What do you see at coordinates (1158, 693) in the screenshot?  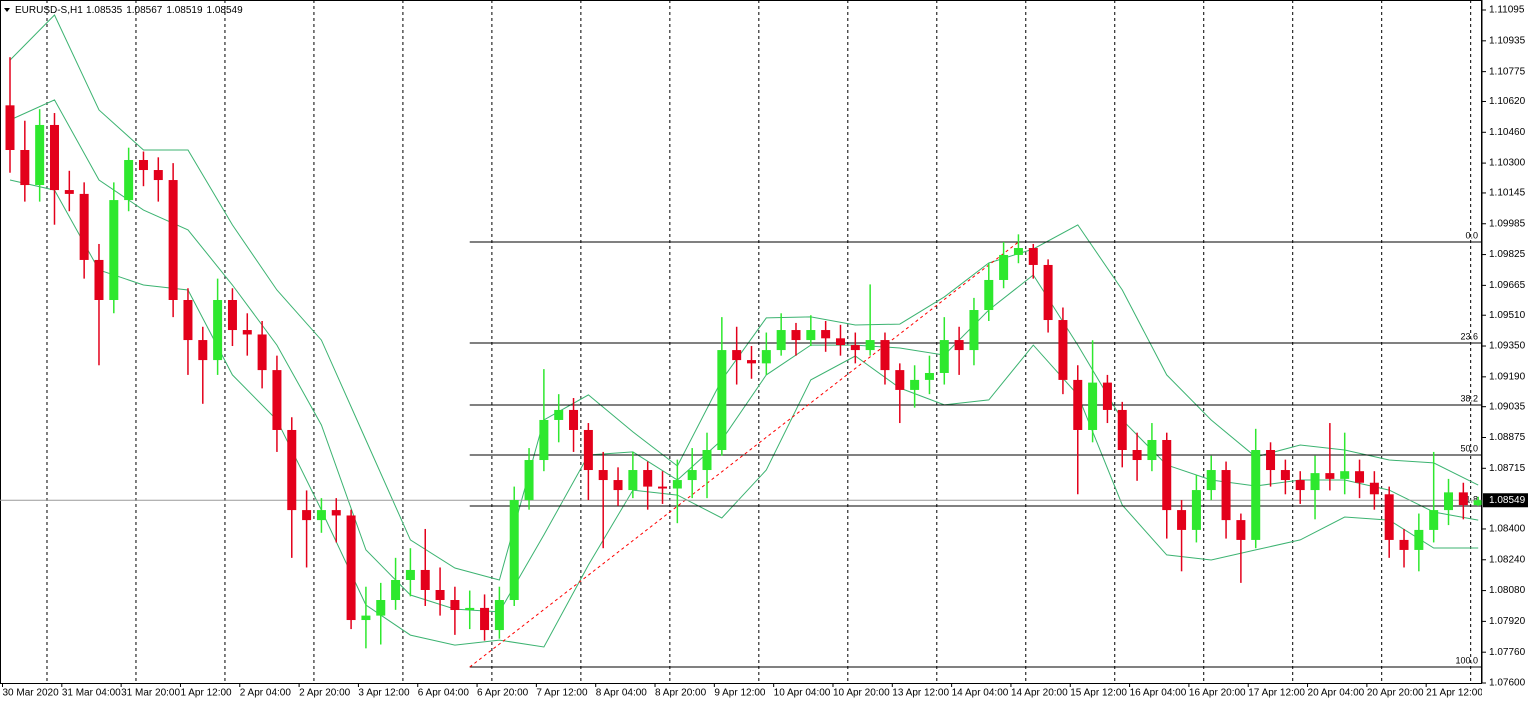 I see `x-tick-label: 16 Apr 04:00` at bounding box center [1158, 693].